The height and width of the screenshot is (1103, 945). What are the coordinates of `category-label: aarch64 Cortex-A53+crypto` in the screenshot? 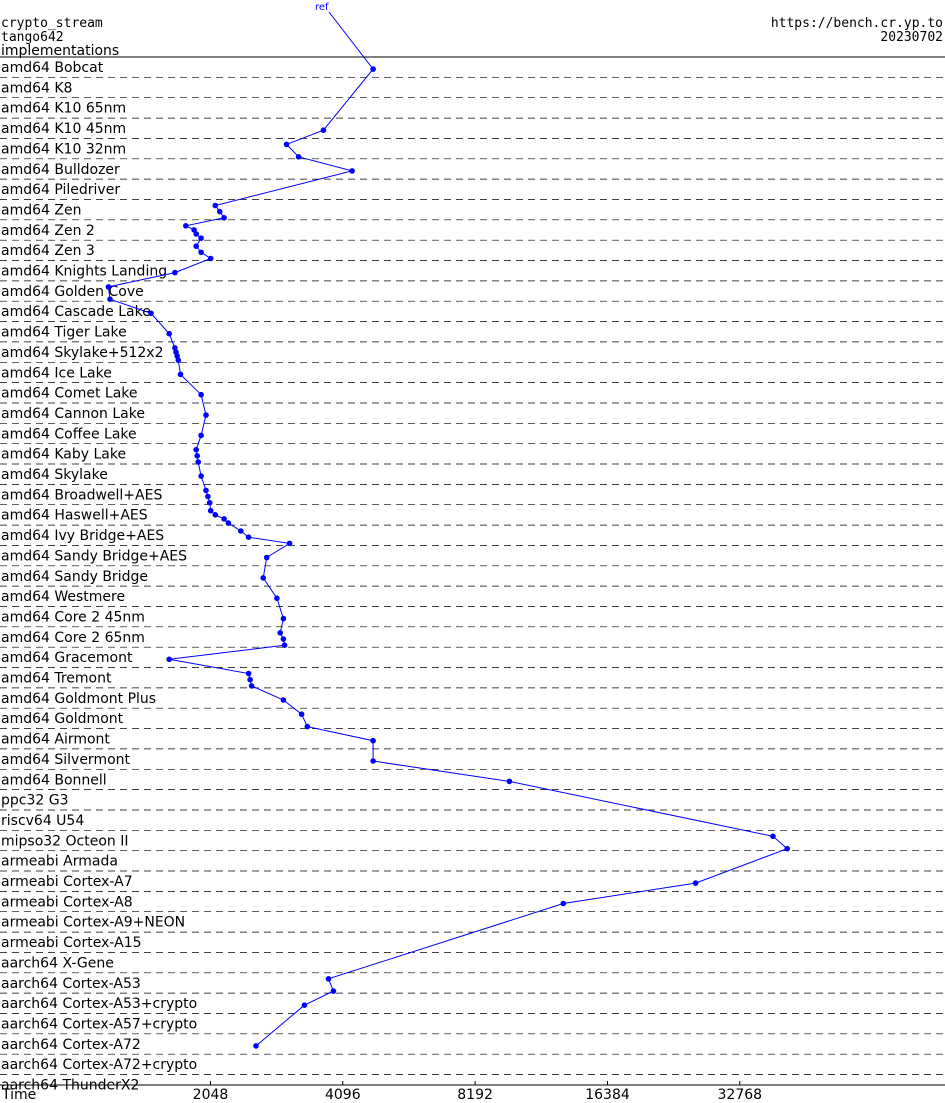 It's located at (99, 1004).